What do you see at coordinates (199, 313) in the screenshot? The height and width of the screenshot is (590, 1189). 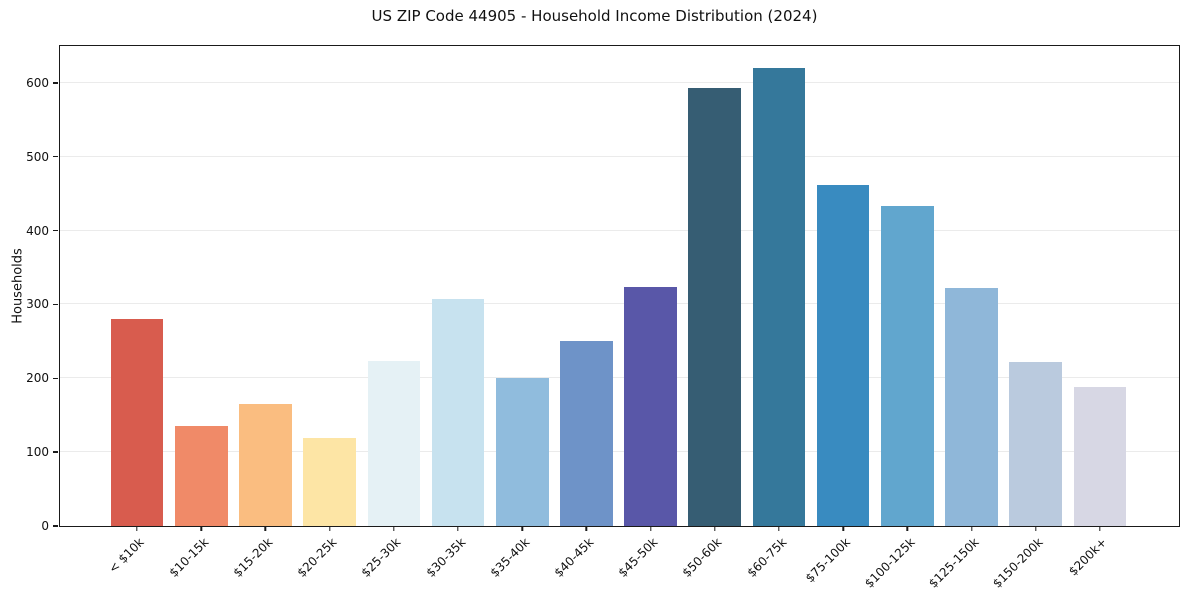 I see `bar-slot-1: $10-15k` at bounding box center [199, 313].